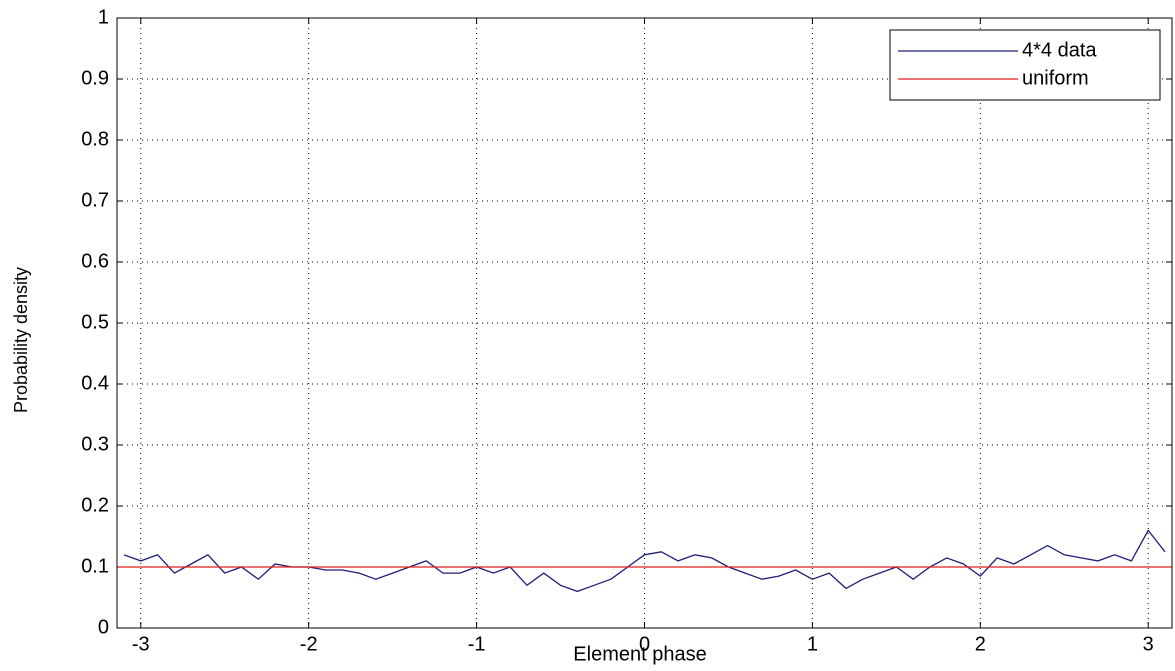  What do you see at coordinates (95, 383) in the screenshot?
I see `y-tick-label: 0.4` at bounding box center [95, 383].